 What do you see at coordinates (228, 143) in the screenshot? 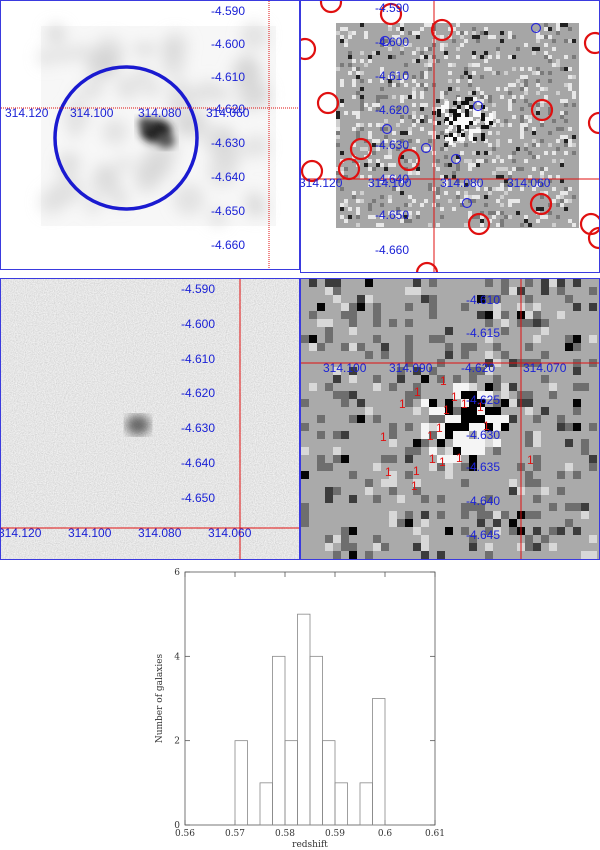
I see `dec-label: -4.630` at bounding box center [228, 143].